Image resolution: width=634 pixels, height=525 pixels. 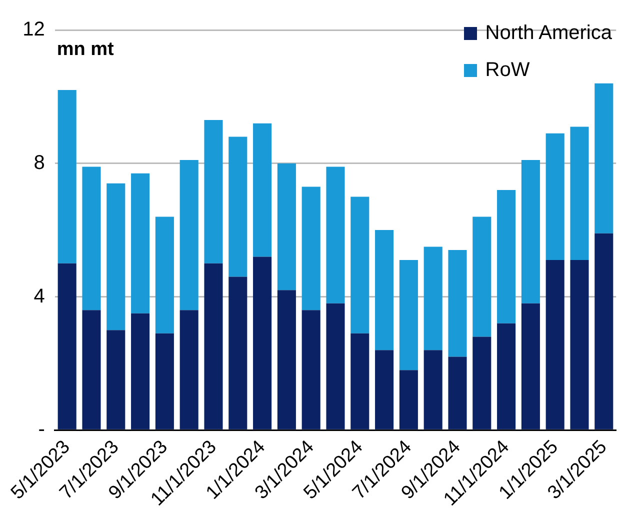 I want to click on legend-label: North America, so click(x=548, y=33).